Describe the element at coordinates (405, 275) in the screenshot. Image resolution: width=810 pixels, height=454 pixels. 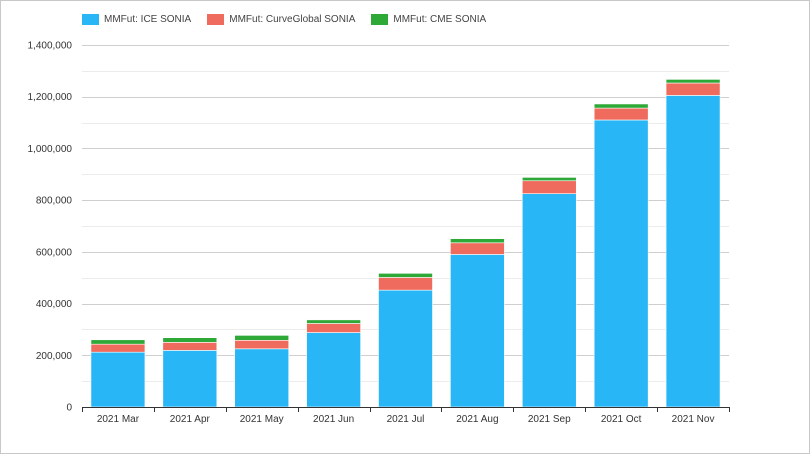
I see `bar-mmfut-cme-sonia-2021-jul` at that location.